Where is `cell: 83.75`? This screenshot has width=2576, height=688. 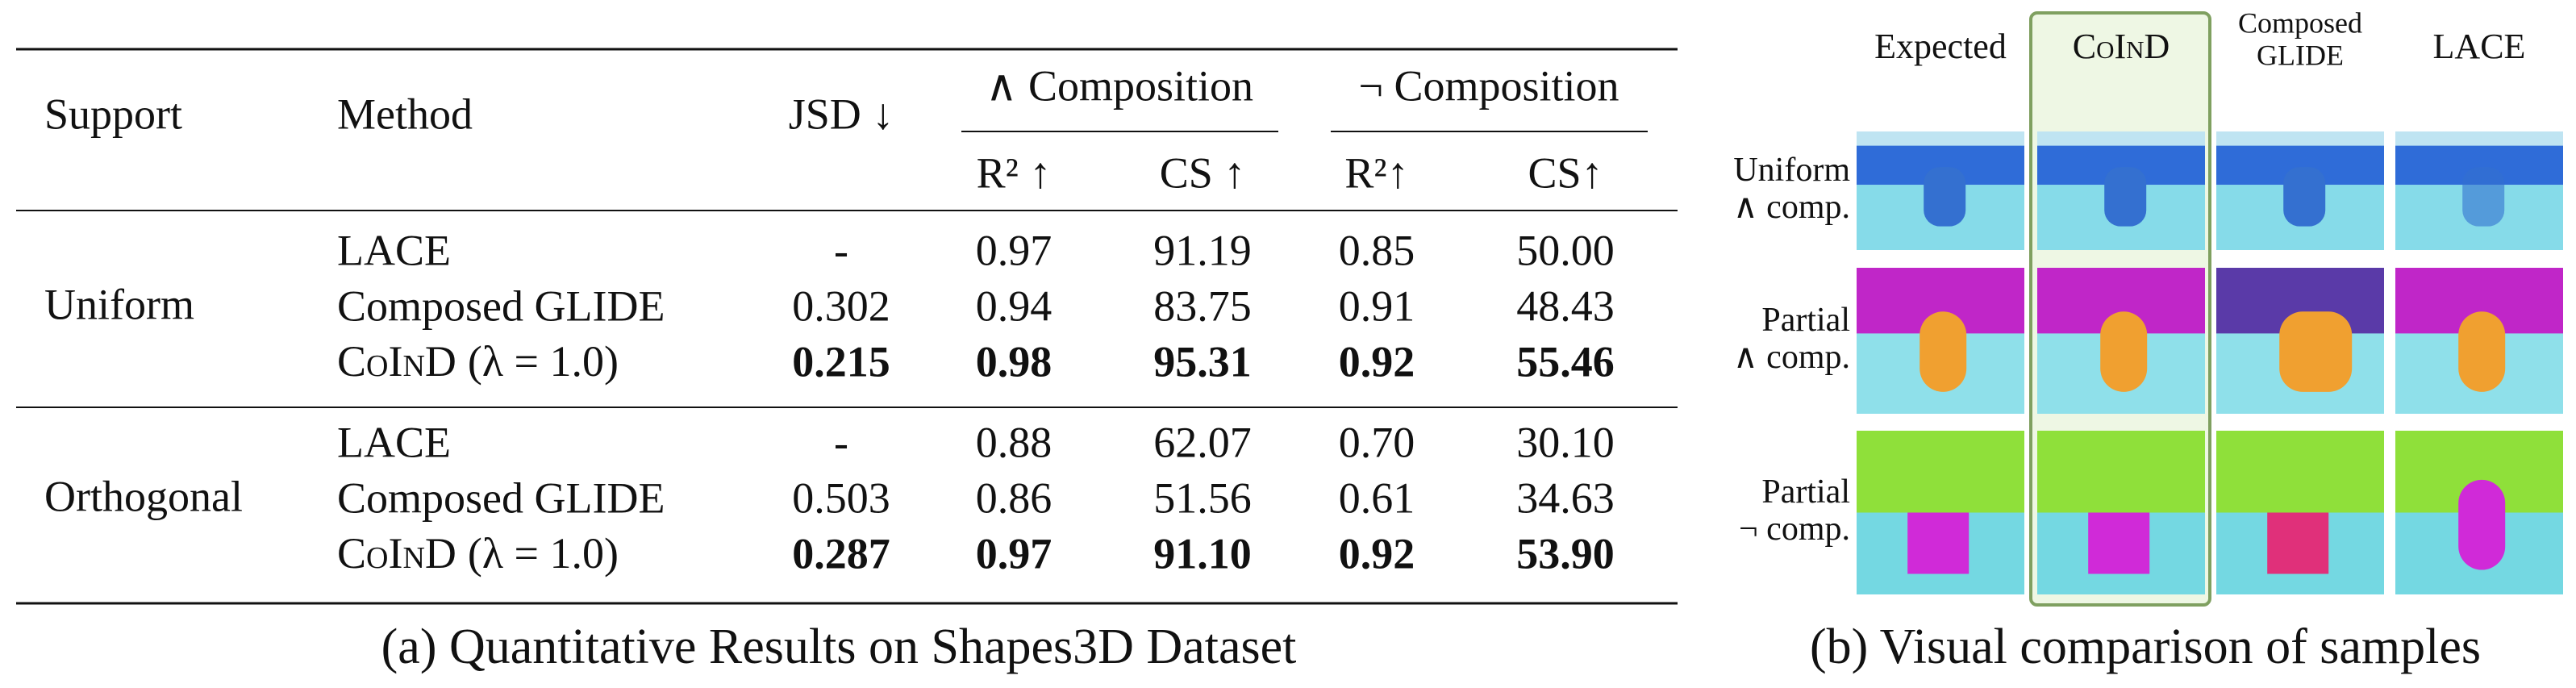
cell: 83.75 is located at coordinates (1202, 306).